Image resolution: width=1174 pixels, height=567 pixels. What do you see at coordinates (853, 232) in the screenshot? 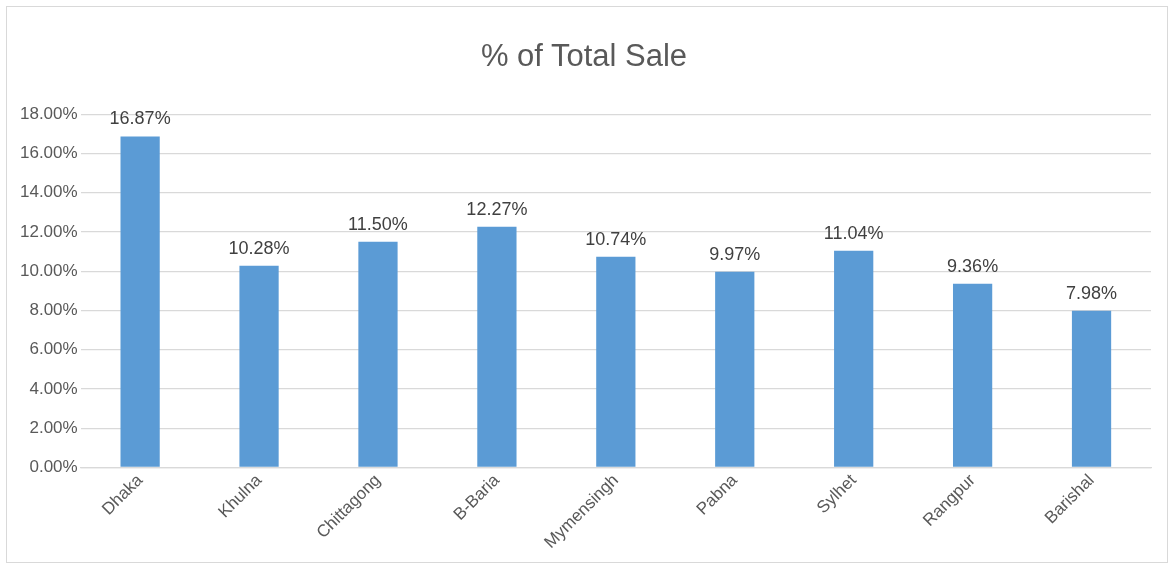
I see `data-label: 11.04%` at bounding box center [853, 232].